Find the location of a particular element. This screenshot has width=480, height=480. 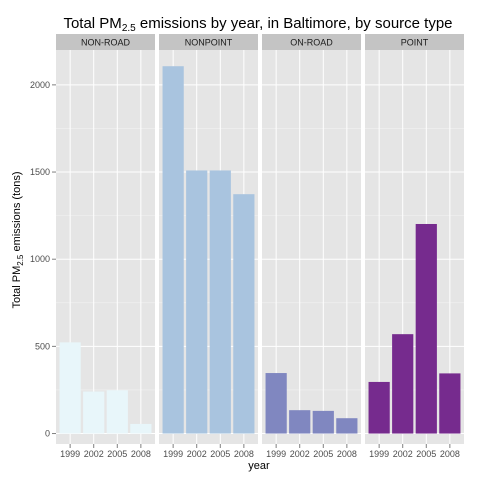

y-tick-label: 0 is located at coordinates (47, 434).